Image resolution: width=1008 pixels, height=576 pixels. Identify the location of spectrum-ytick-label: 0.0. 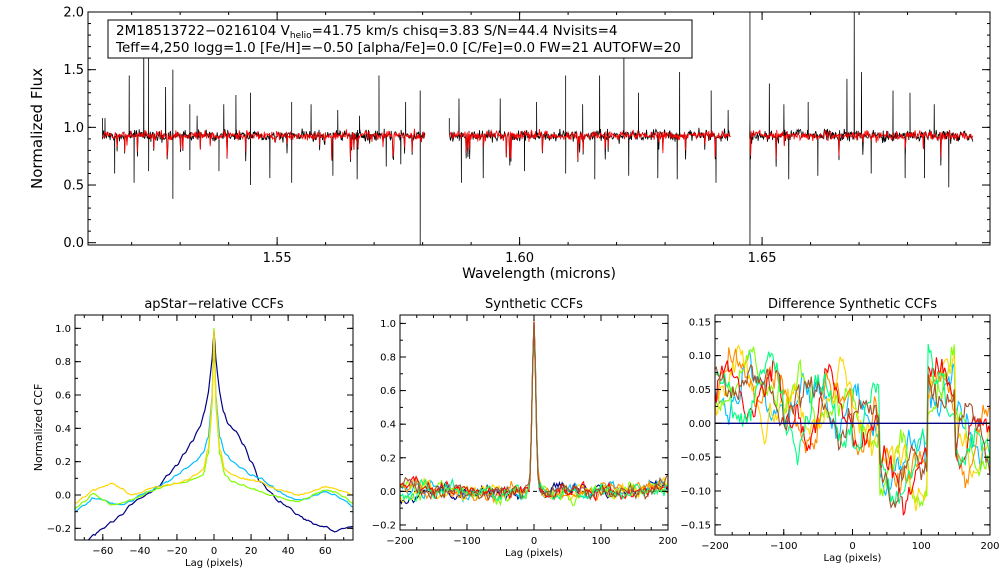
(73, 243).